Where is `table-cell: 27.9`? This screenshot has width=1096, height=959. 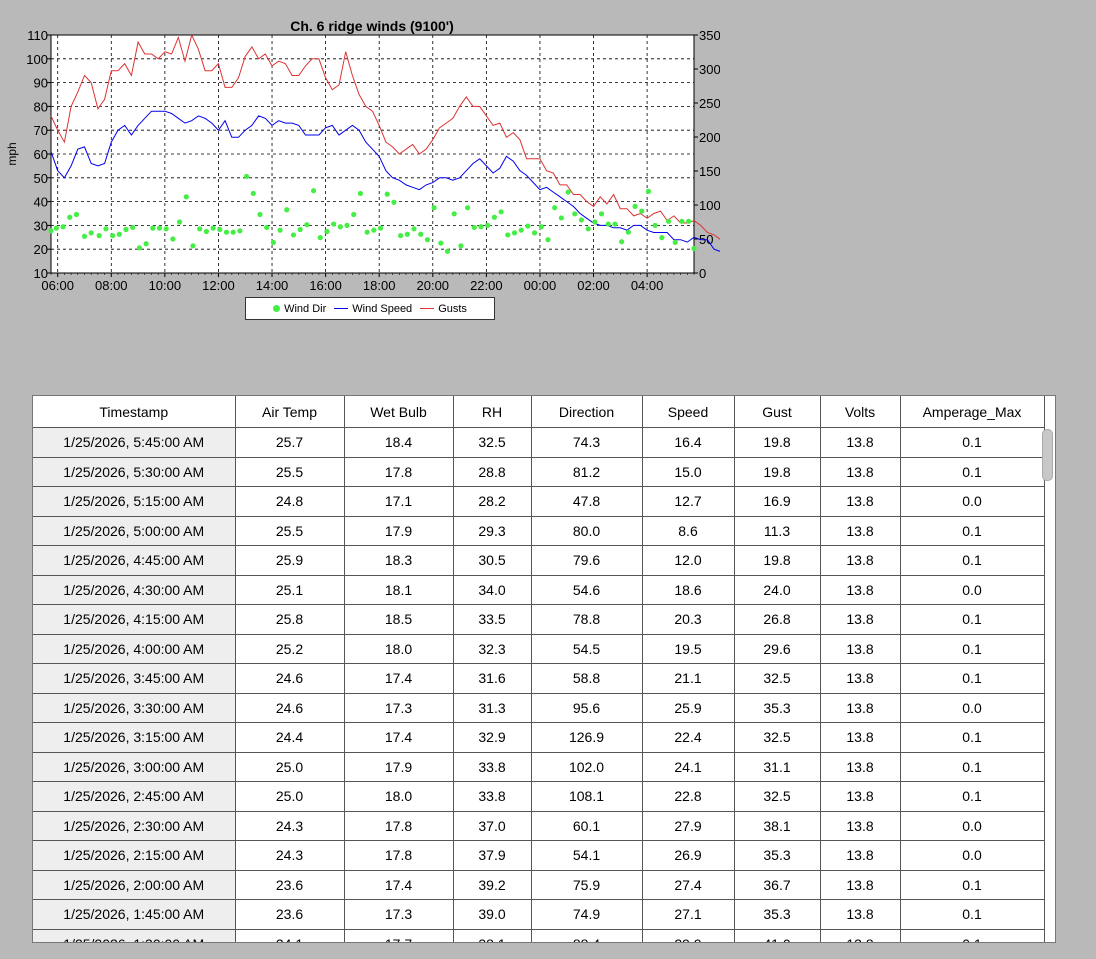
table-cell: 27.9 is located at coordinates (688, 825).